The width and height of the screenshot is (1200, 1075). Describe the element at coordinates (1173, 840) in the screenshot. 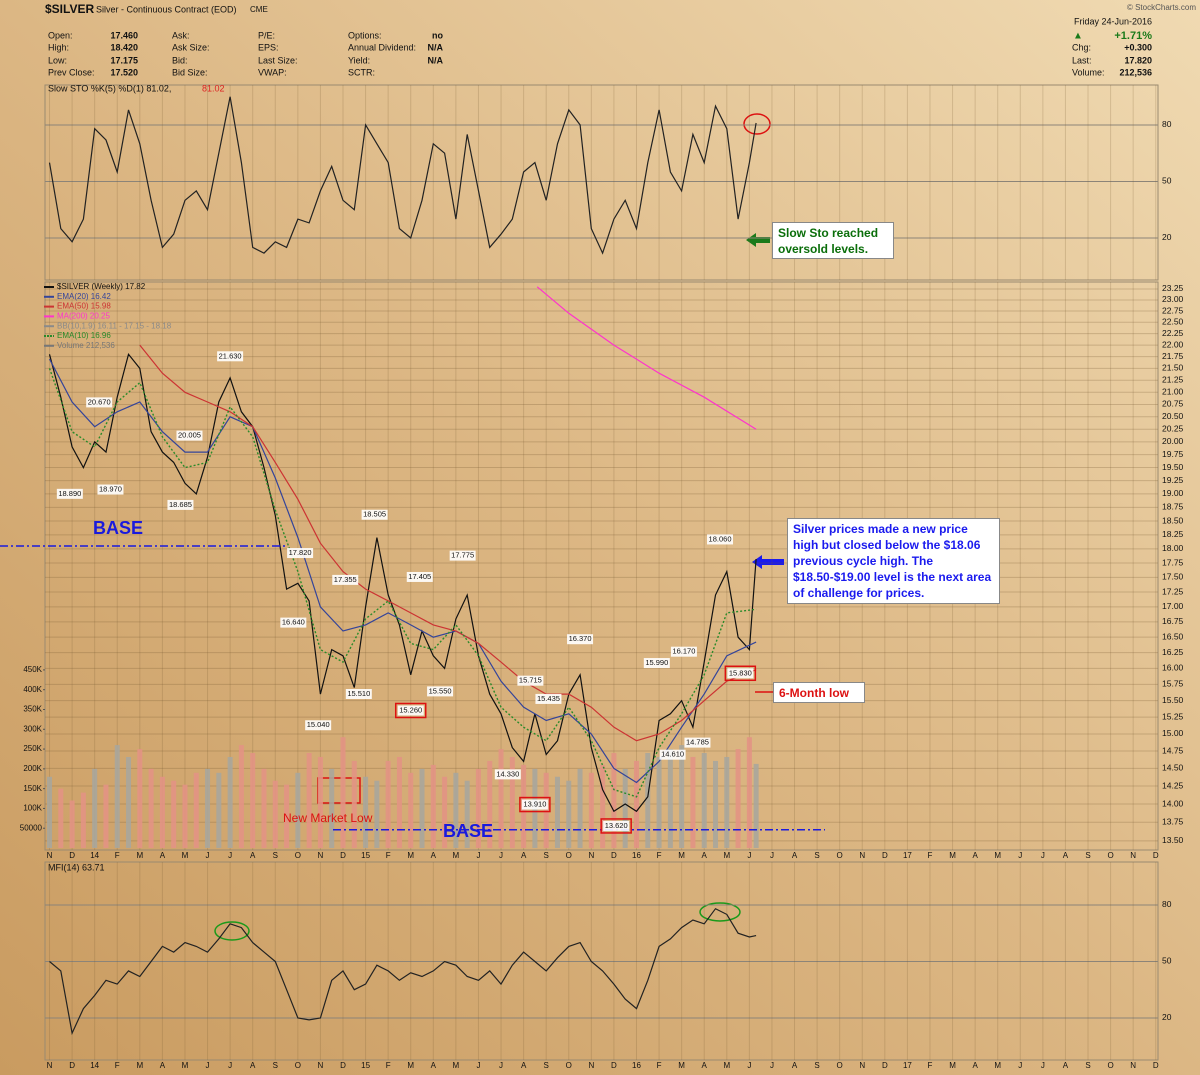

I see `y-tick-label: 13.50` at that location.